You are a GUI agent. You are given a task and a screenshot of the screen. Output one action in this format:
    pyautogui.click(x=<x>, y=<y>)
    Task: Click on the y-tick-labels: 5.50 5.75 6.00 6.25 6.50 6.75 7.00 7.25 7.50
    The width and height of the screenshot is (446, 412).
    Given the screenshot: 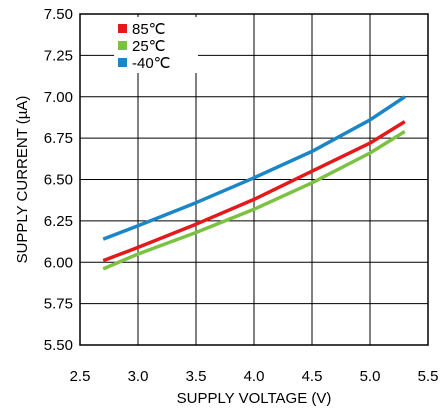 What is the action you would take?
    pyautogui.click(x=58, y=180)
    